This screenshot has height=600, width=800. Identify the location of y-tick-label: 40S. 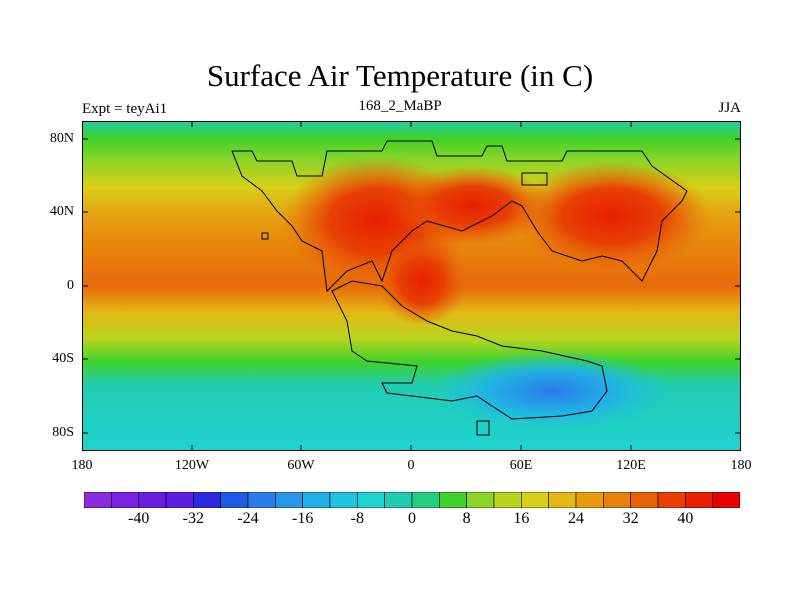
(63, 358).